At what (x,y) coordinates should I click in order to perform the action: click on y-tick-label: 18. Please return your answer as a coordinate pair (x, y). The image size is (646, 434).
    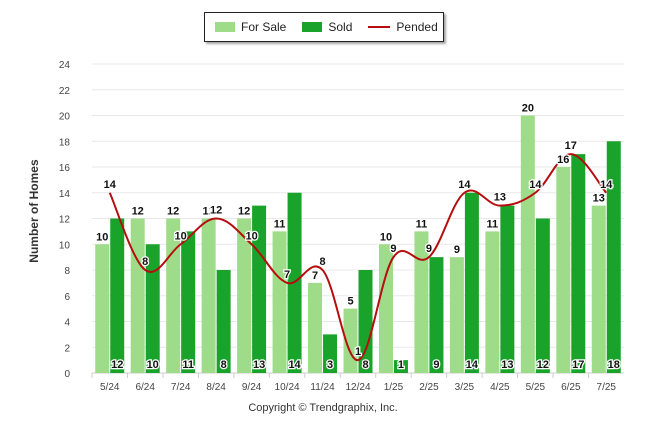
    Looking at the image, I should click on (65, 142).